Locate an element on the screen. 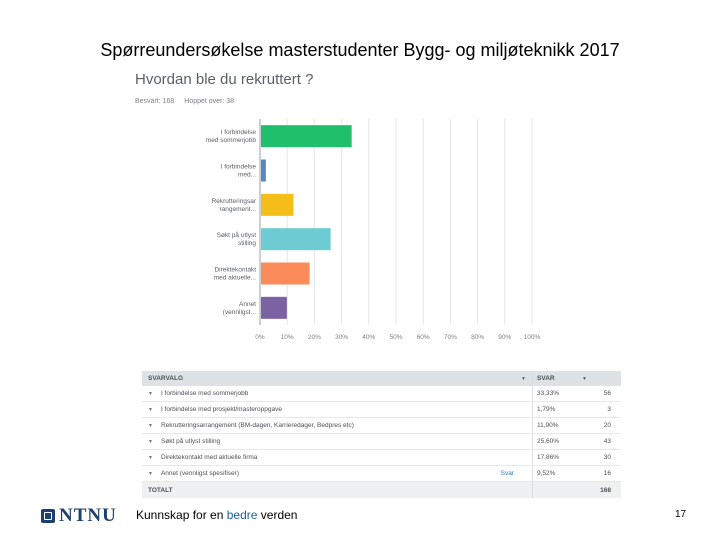 This screenshot has height=540, width=720. x-tick-label: 80% is located at coordinates (477, 337).